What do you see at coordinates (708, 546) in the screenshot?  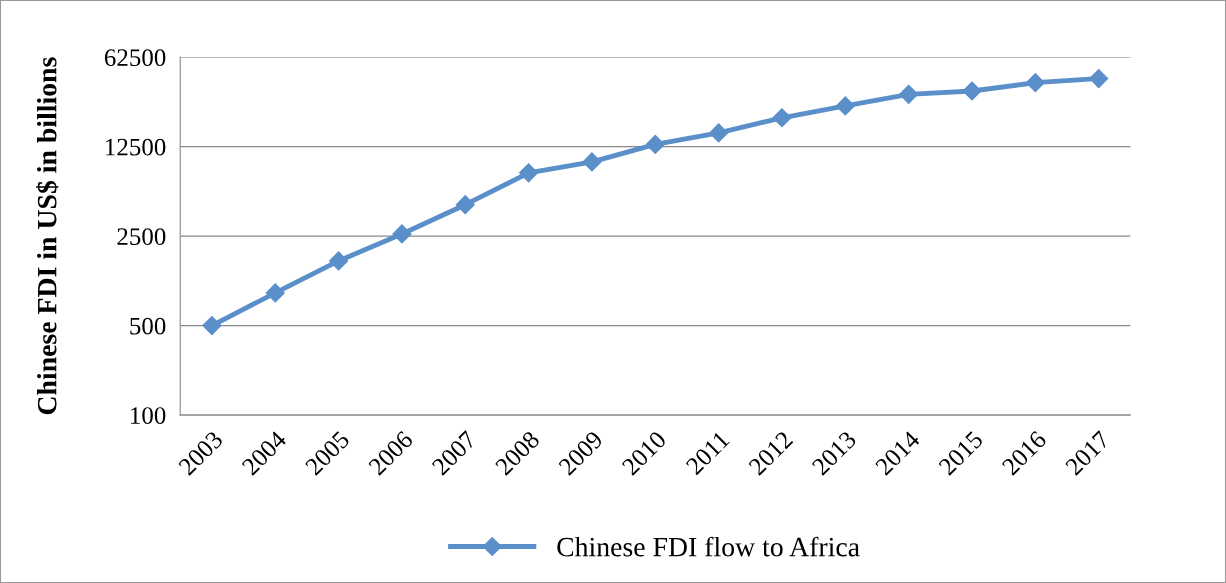 I see `legend-label: Chinese FDI flow to Africa` at bounding box center [708, 546].